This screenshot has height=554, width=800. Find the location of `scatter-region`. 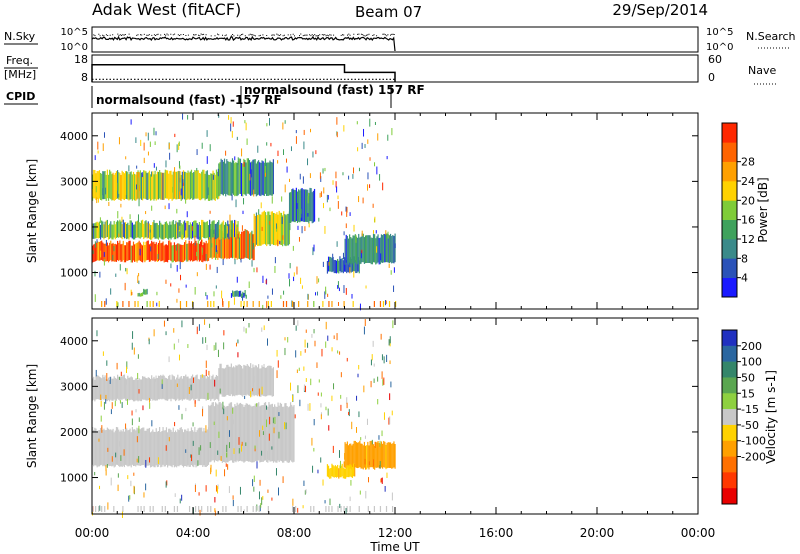

scatter-region is located at coordinates (302, 205).